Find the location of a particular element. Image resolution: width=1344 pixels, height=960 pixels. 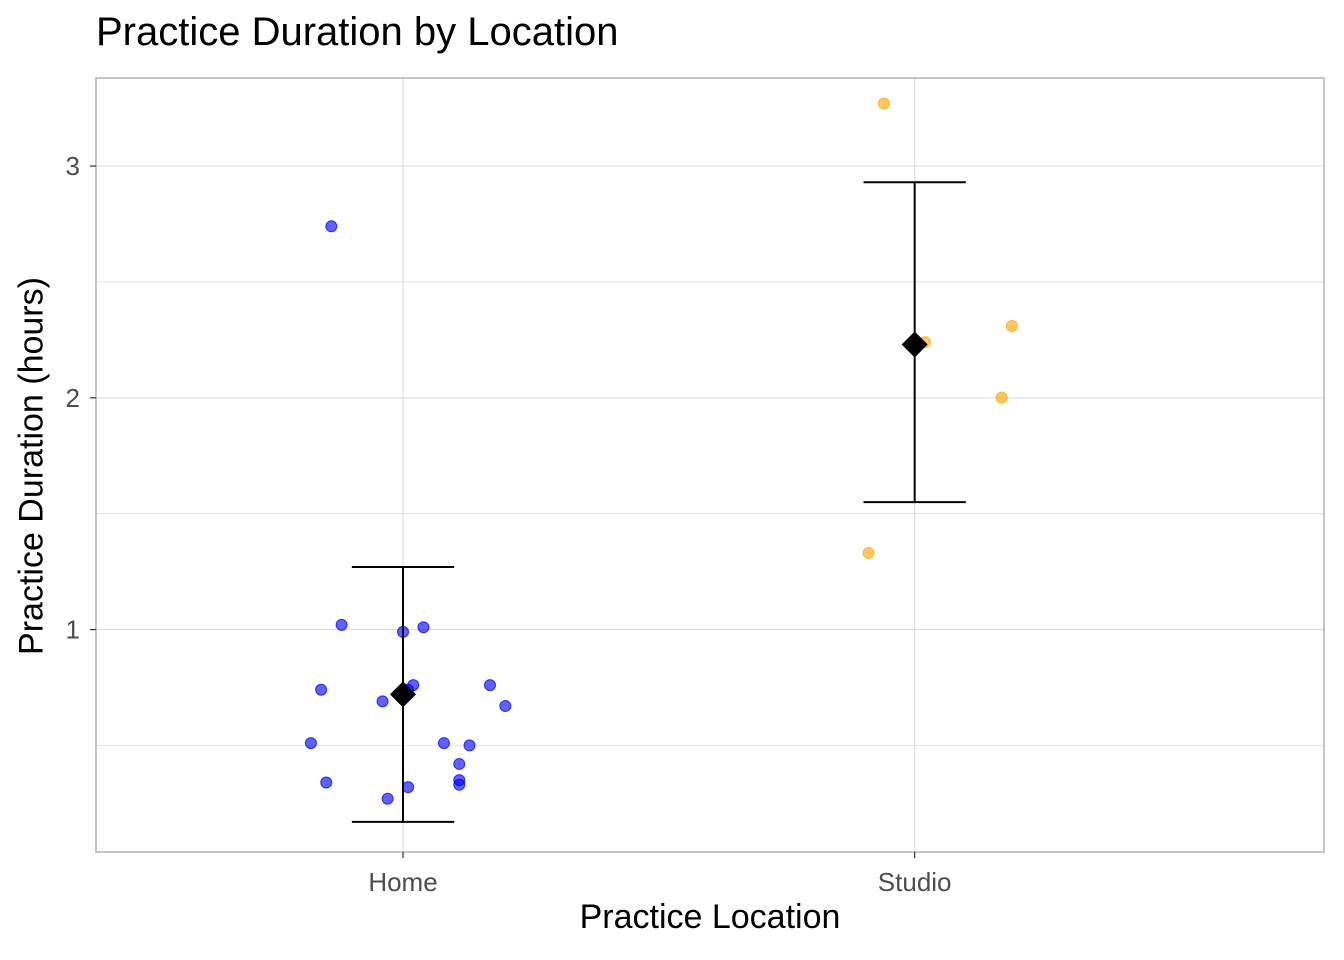

y-tick-label: 1 is located at coordinates (73, 630).